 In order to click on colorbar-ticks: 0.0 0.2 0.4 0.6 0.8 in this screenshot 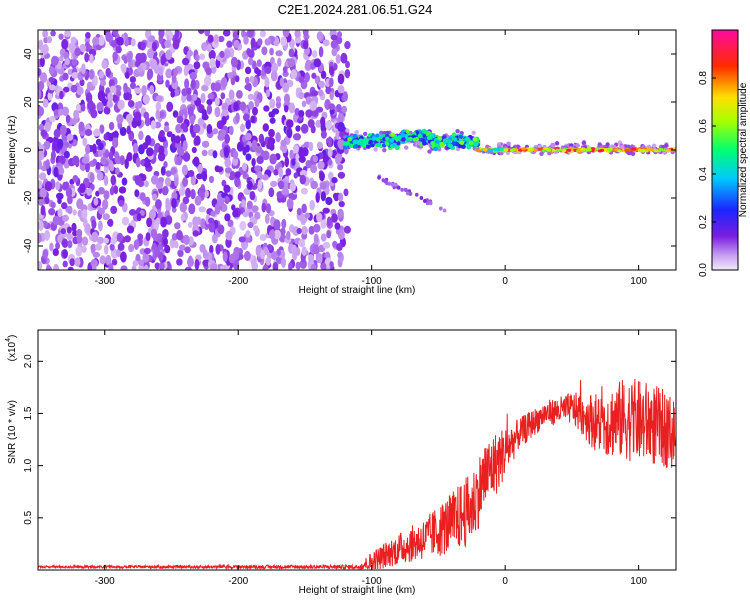, I will do `click(707, 174)`.